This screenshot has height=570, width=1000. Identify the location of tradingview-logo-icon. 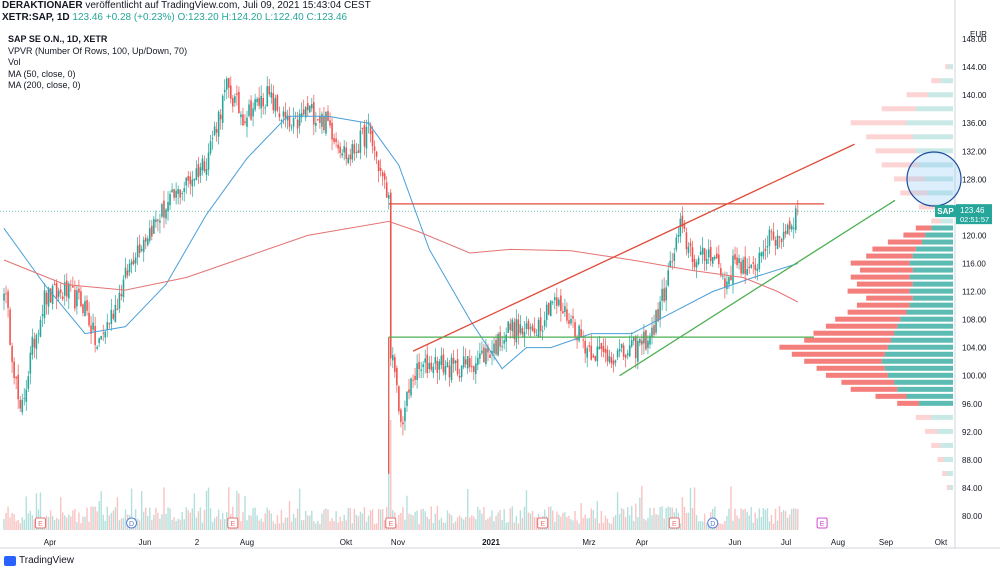
(10, 560).